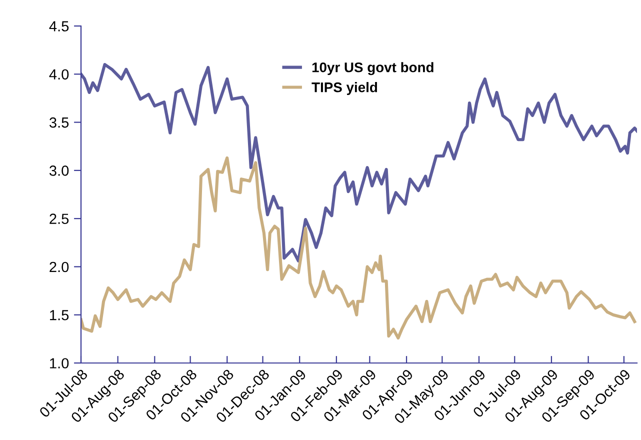 The width and height of the screenshot is (641, 440). Describe the element at coordinates (373, 69) in the screenshot. I see `legend-label: 10yr US govt bond` at that location.